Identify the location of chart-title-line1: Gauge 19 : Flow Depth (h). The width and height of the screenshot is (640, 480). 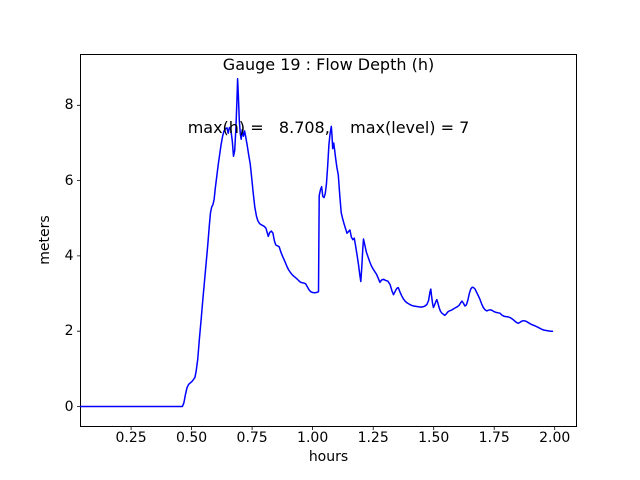
(328, 64).